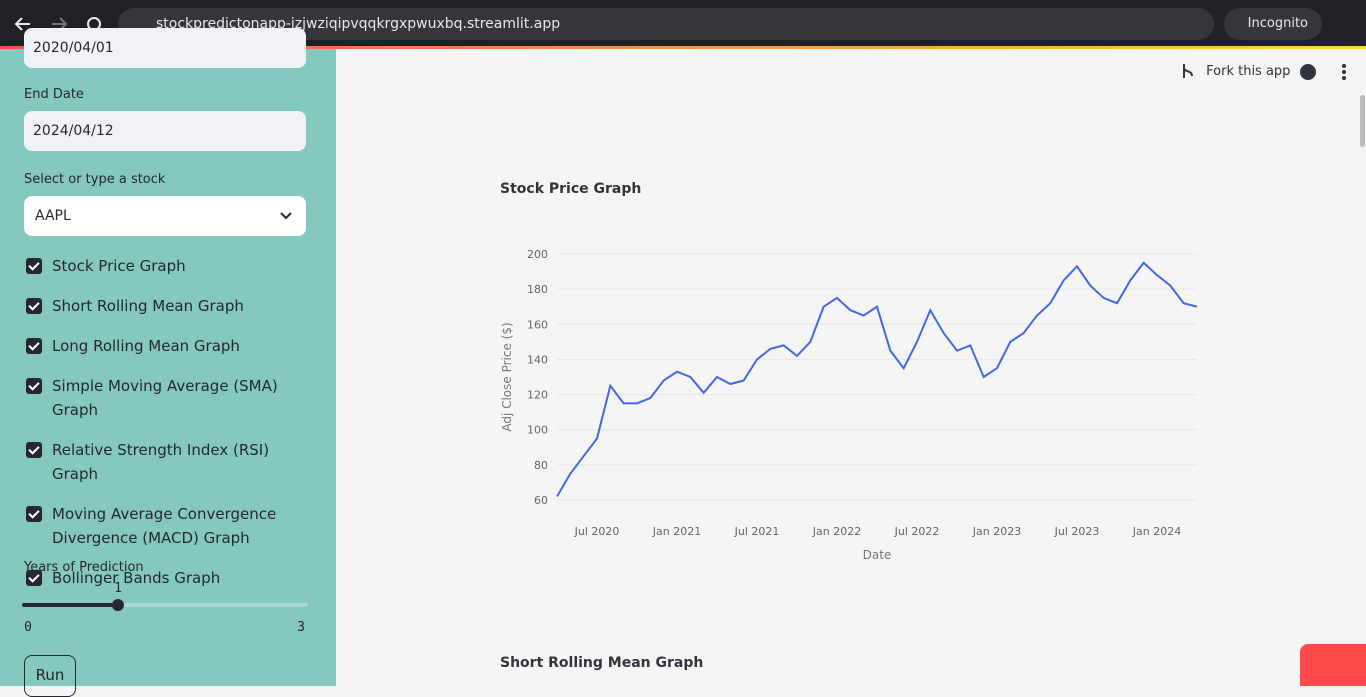 Image resolution: width=1366 pixels, height=697 pixels. I want to click on stock-select: AAPL, so click(165, 216).